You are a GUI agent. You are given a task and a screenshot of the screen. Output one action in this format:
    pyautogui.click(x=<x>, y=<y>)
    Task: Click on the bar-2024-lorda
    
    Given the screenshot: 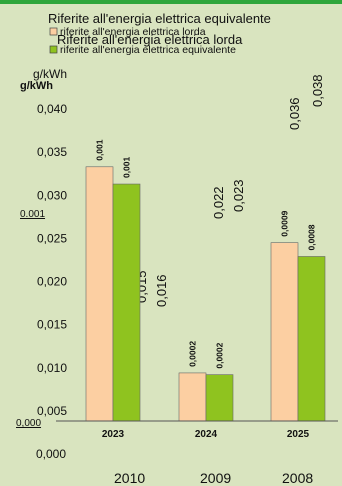 What is the action you would take?
    pyautogui.click(x=192, y=397)
    